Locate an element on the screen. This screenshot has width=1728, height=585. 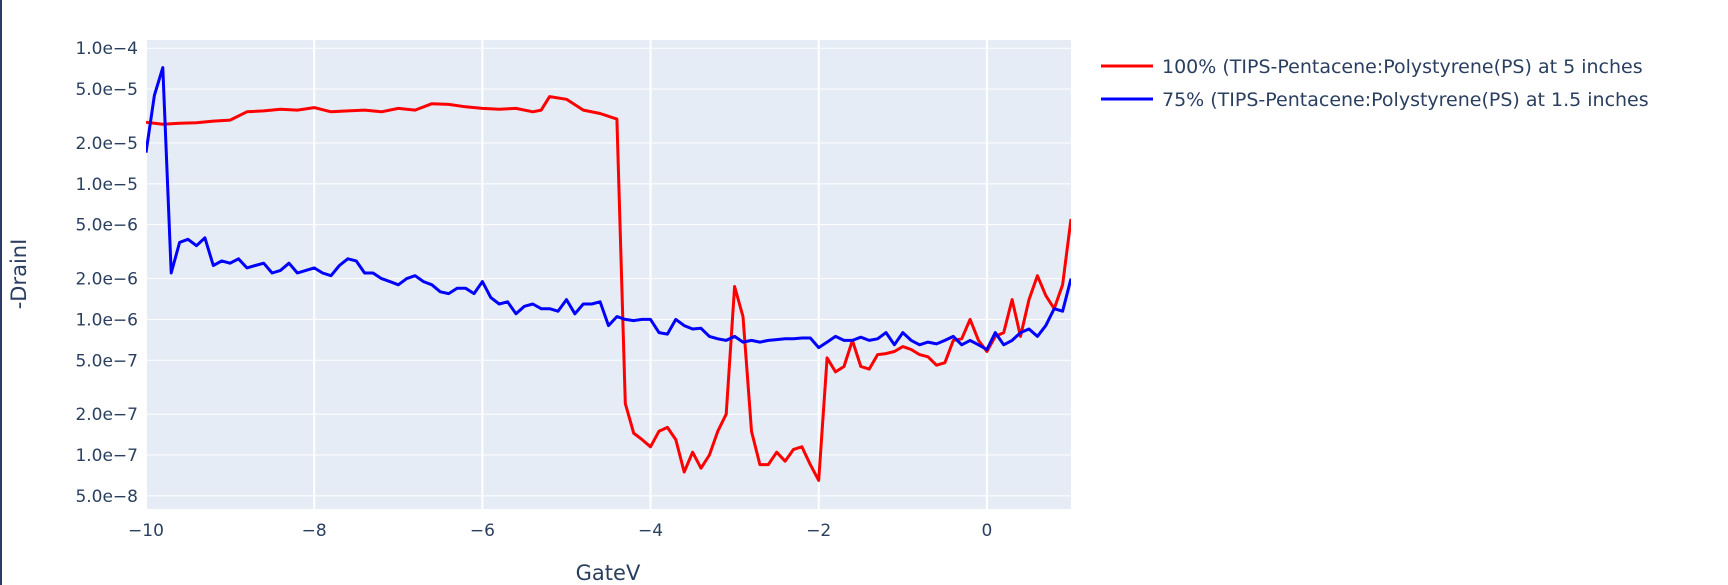
x-tick-labels: −10 −8 −6 −4 −2 0 is located at coordinates (560, 531).